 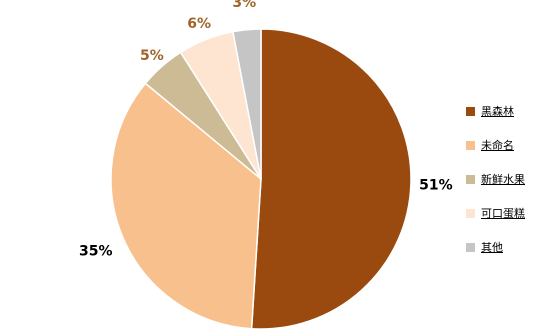 I want to click on legend-item: 未命名, so click(x=509, y=145).